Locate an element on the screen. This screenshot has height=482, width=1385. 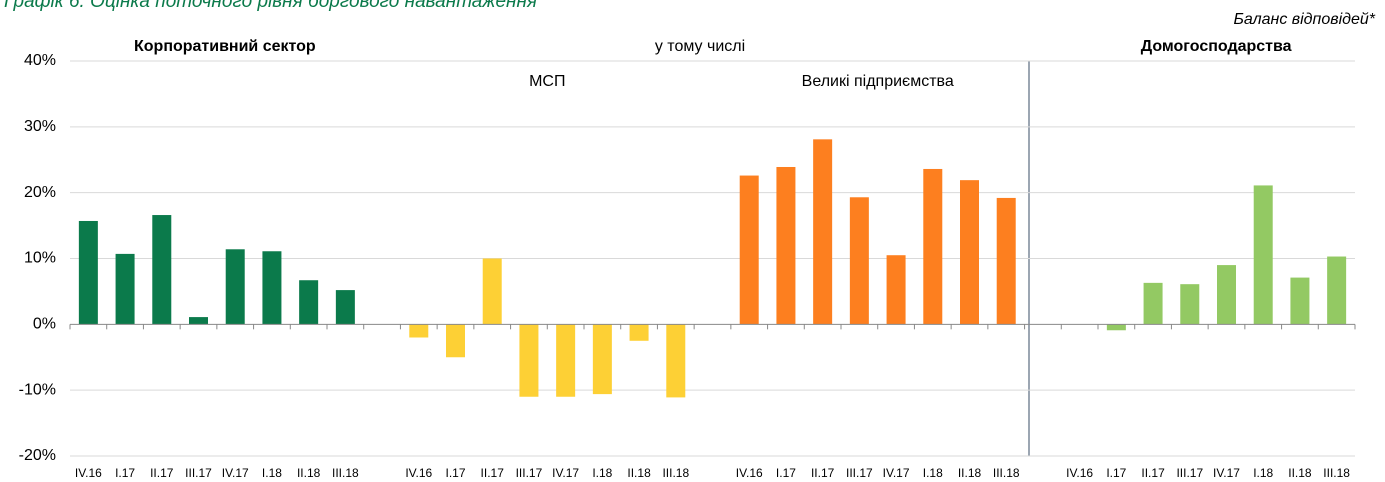
series-label: Домогосподарства is located at coordinates (1216, 46).